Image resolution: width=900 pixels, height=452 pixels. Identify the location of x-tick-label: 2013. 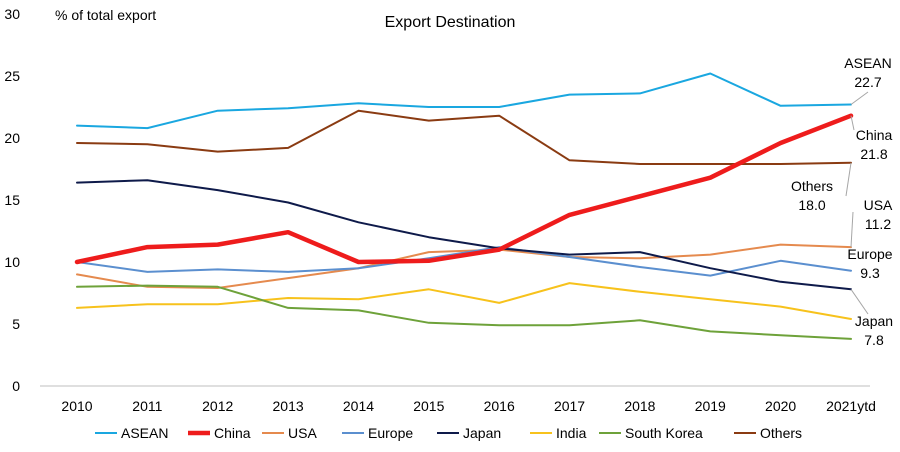
(288, 406).